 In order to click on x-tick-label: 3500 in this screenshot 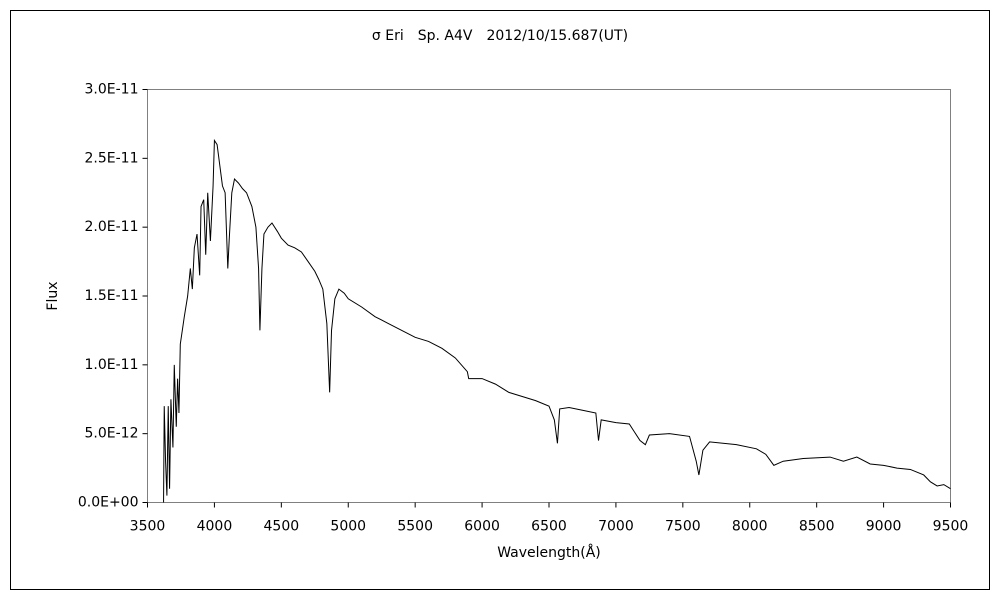, I will do `click(148, 527)`.